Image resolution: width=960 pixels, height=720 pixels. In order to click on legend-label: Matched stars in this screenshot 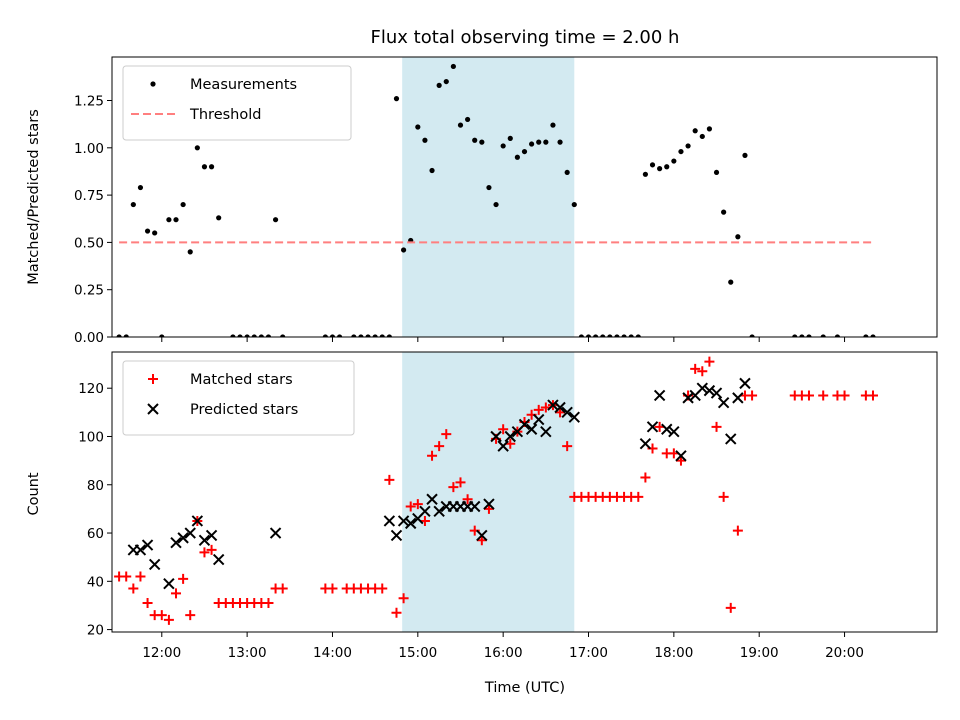, I will do `click(241, 380)`.